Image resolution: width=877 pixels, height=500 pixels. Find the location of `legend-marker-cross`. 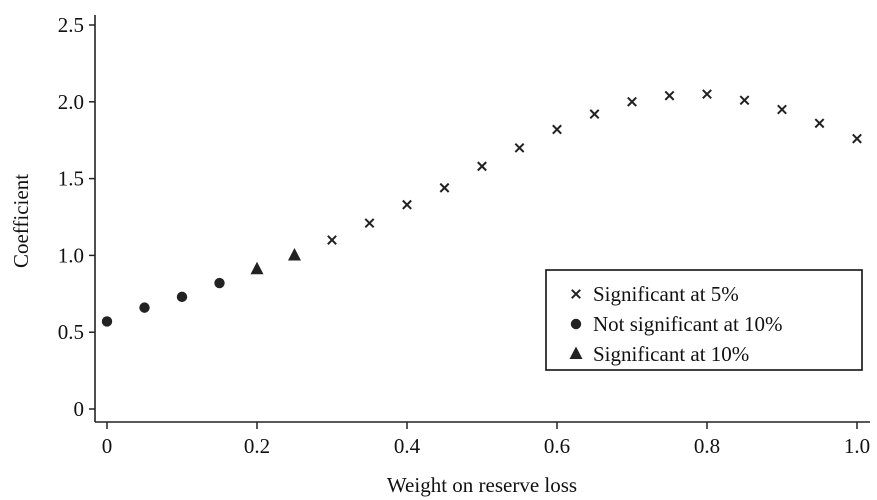

legend-marker-cross is located at coordinates (576, 294).